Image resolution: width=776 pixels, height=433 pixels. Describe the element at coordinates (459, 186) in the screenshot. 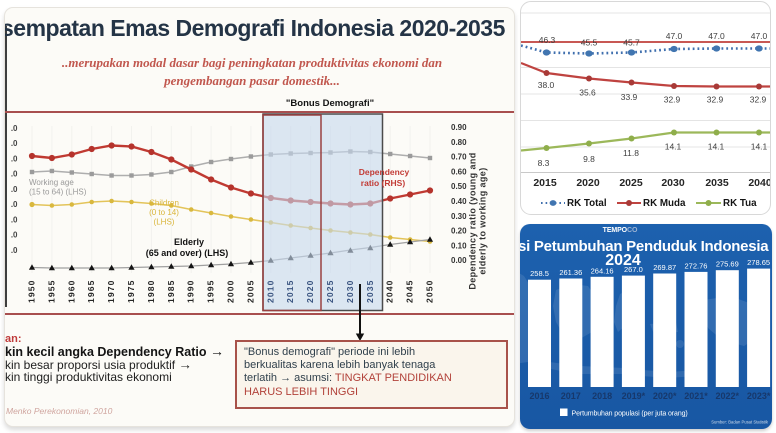

I see `svg-text: 0.50` at that location.